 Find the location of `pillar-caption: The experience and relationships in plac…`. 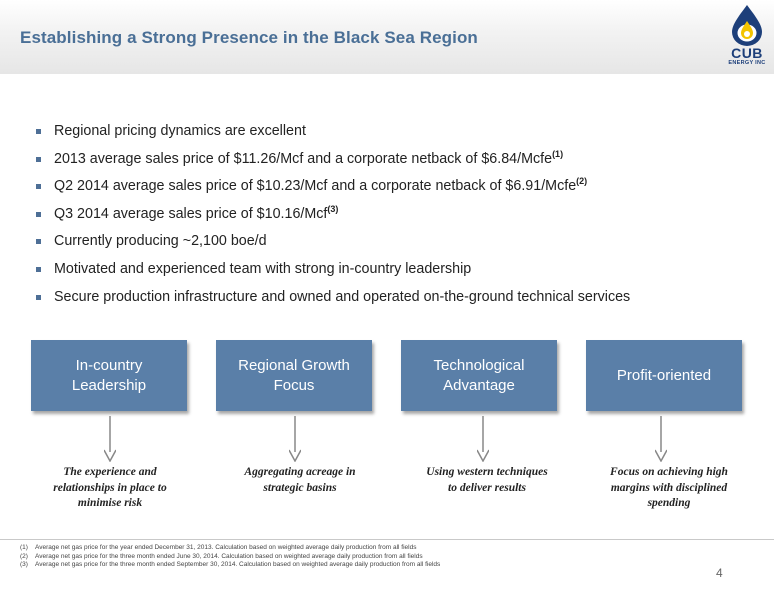

pillar-caption: The experience and relationships in plac… is located at coordinates (110, 487).